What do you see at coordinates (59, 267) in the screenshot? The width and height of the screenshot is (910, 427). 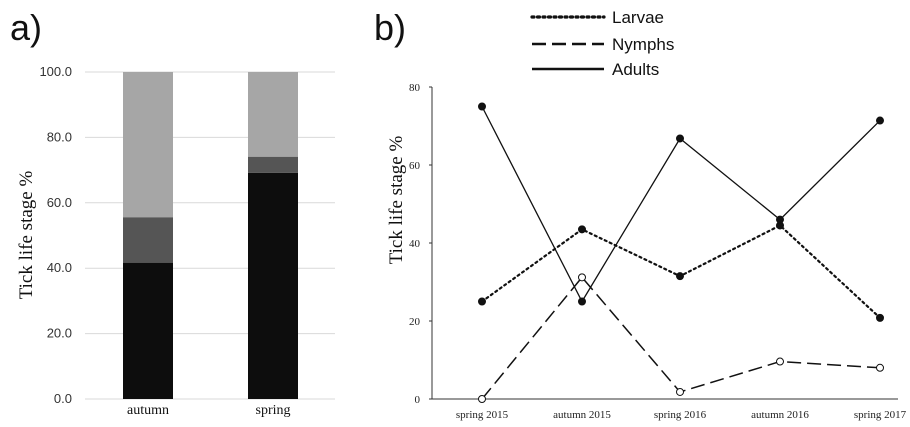 I see `y-tick-label: 40.0` at bounding box center [59, 267].